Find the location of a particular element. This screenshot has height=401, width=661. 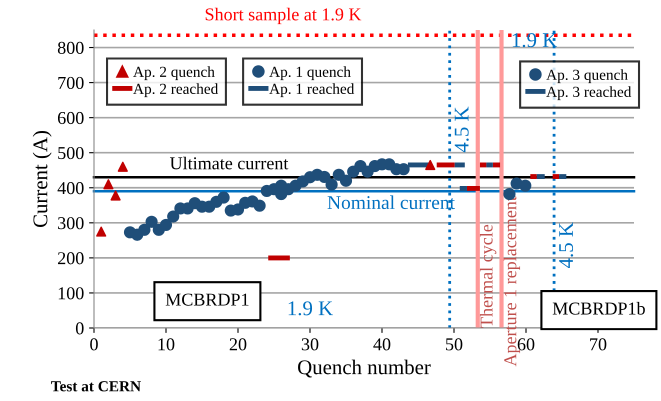

y-tick-label: 300 is located at coordinates (71, 223).